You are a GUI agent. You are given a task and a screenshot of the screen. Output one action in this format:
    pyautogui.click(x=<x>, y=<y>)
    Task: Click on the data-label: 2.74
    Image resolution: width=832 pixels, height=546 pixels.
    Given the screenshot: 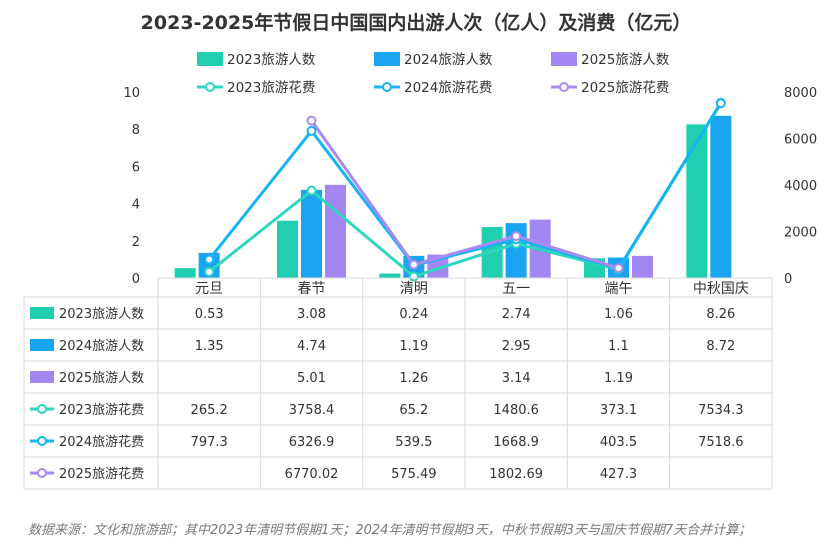 What is the action you would take?
    pyautogui.click(x=516, y=314)
    